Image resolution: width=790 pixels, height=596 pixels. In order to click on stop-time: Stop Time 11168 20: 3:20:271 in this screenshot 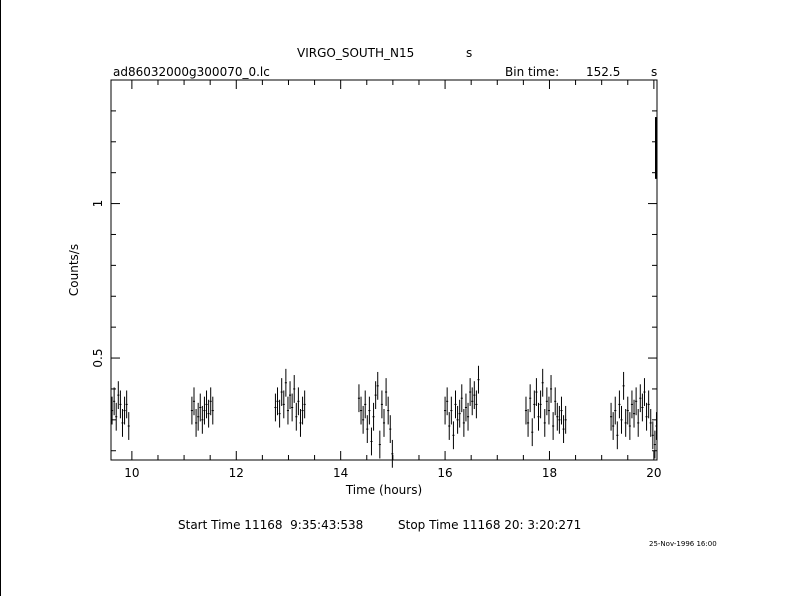, I will do `click(490, 525)`.